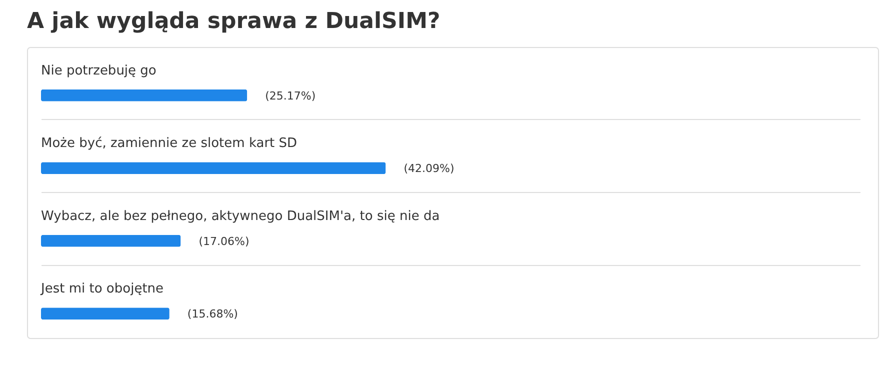 Image resolution: width=894 pixels, height=370 pixels. Describe the element at coordinates (429, 169) in the screenshot. I see `data-label: (42.09%)` at that location.